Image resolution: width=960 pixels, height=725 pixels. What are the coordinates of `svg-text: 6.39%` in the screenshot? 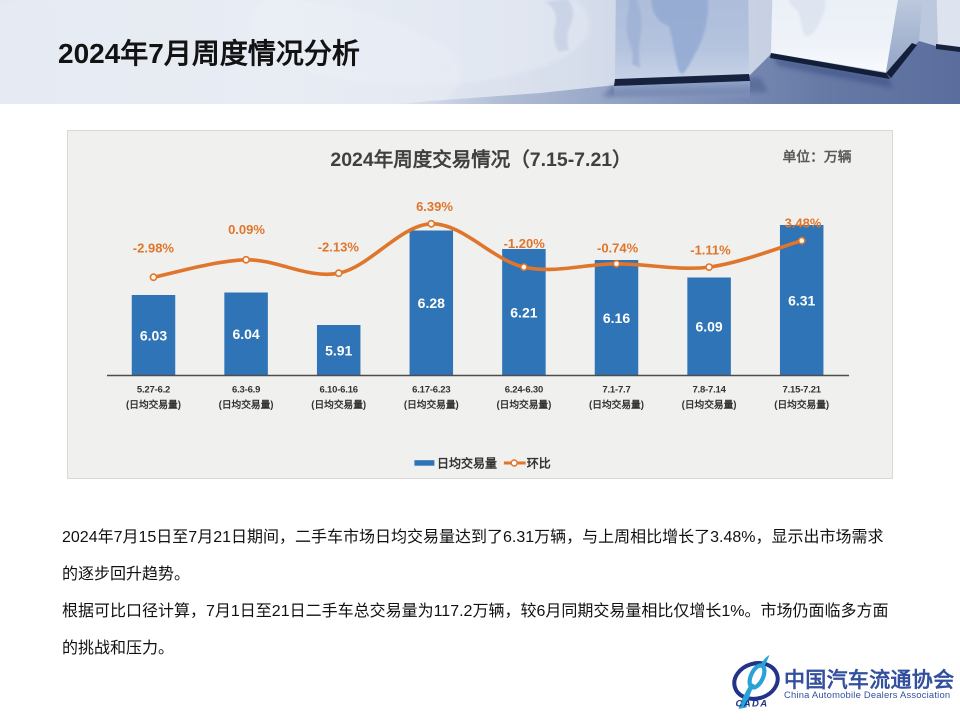 It's located at (434, 206).